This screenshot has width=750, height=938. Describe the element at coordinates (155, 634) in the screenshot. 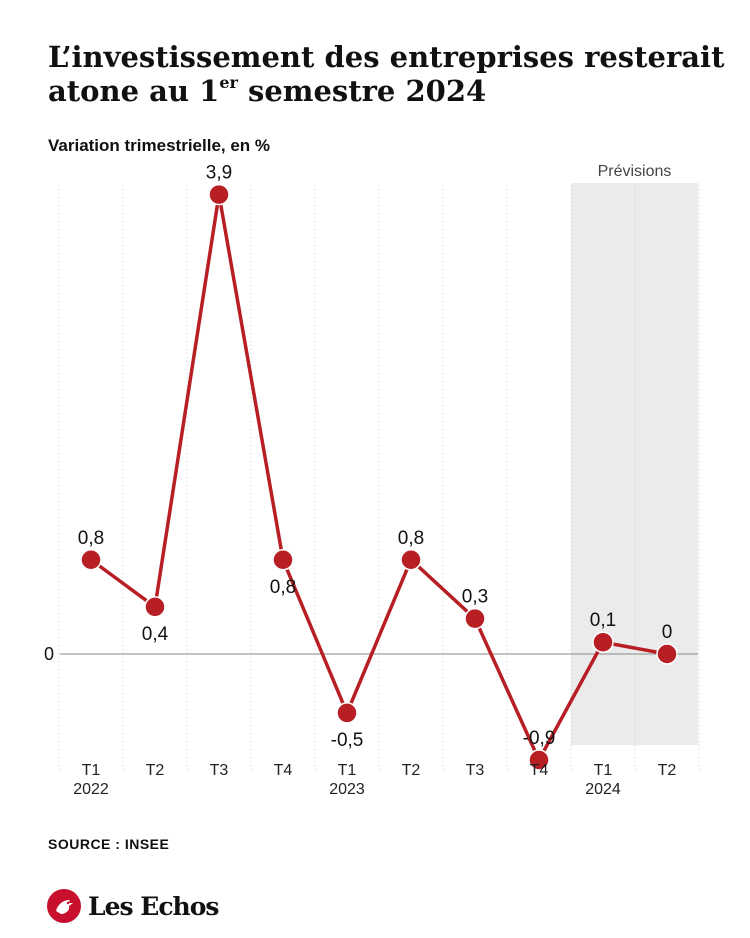

I see `data-label: 0,4` at that location.